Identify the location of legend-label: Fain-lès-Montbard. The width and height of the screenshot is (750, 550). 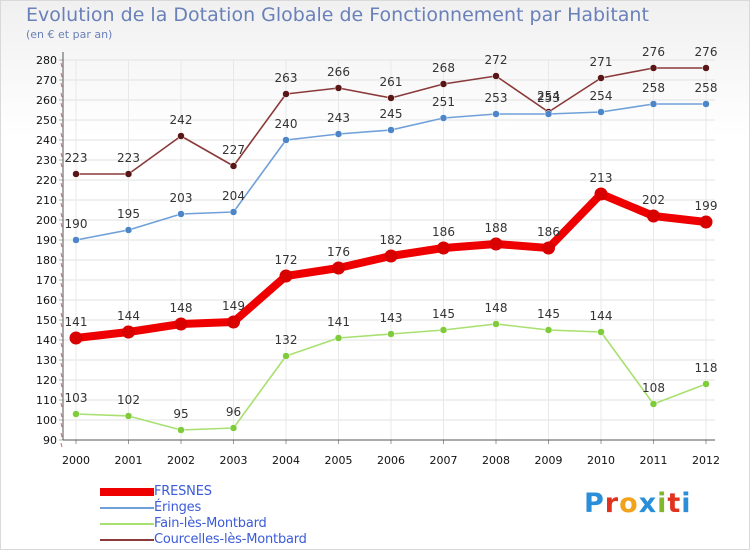
(210, 523).